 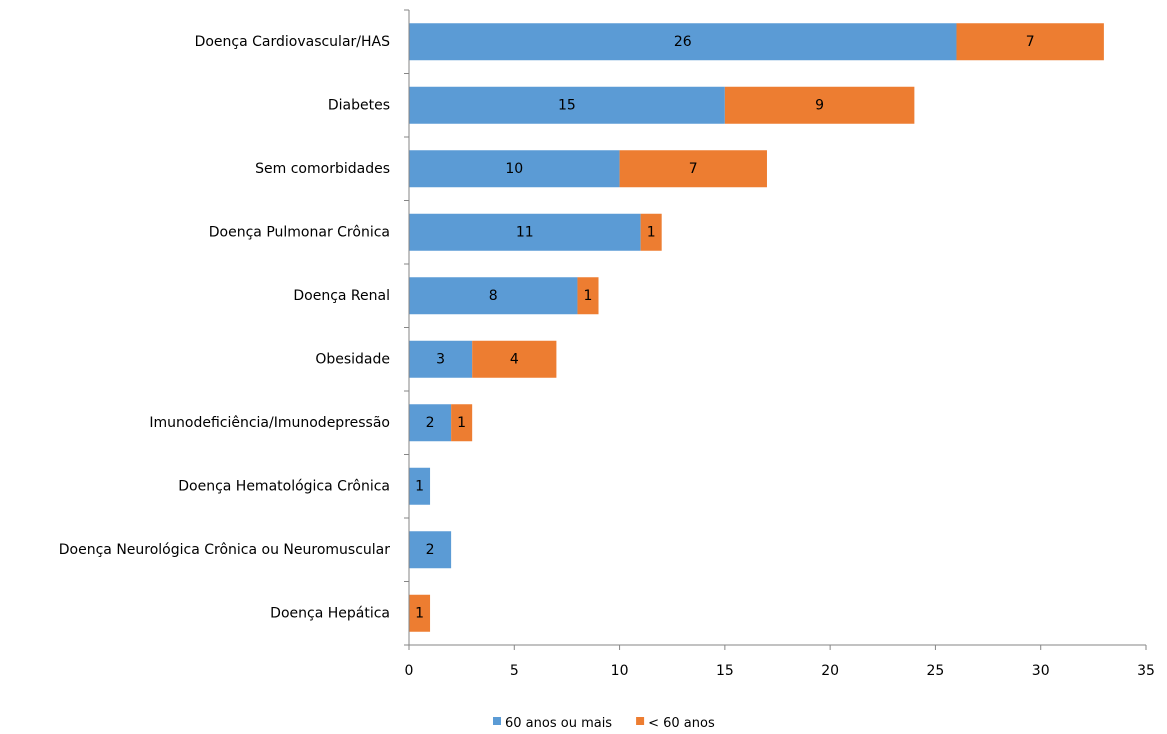 I want to click on bar-value-label: 26, so click(x=683, y=42).